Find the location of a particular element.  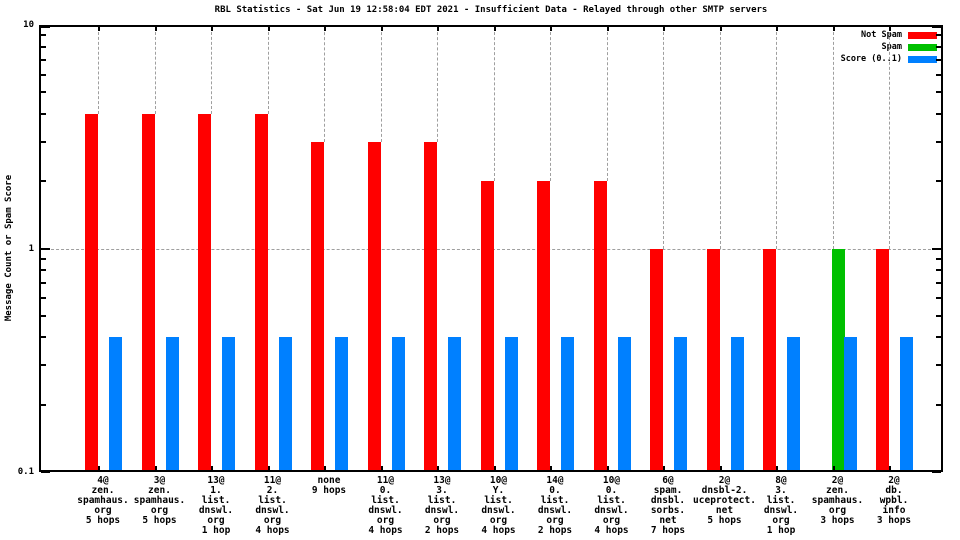

x-tick-label-line: 14@ is located at coordinates (555, 480).